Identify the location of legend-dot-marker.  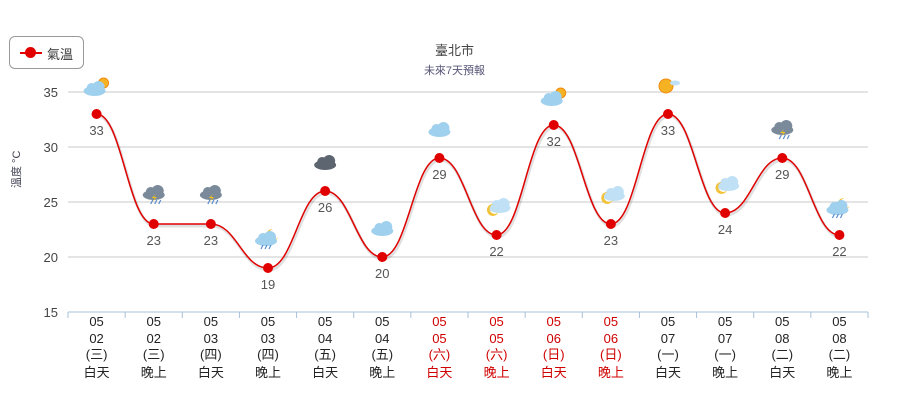
(30, 52).